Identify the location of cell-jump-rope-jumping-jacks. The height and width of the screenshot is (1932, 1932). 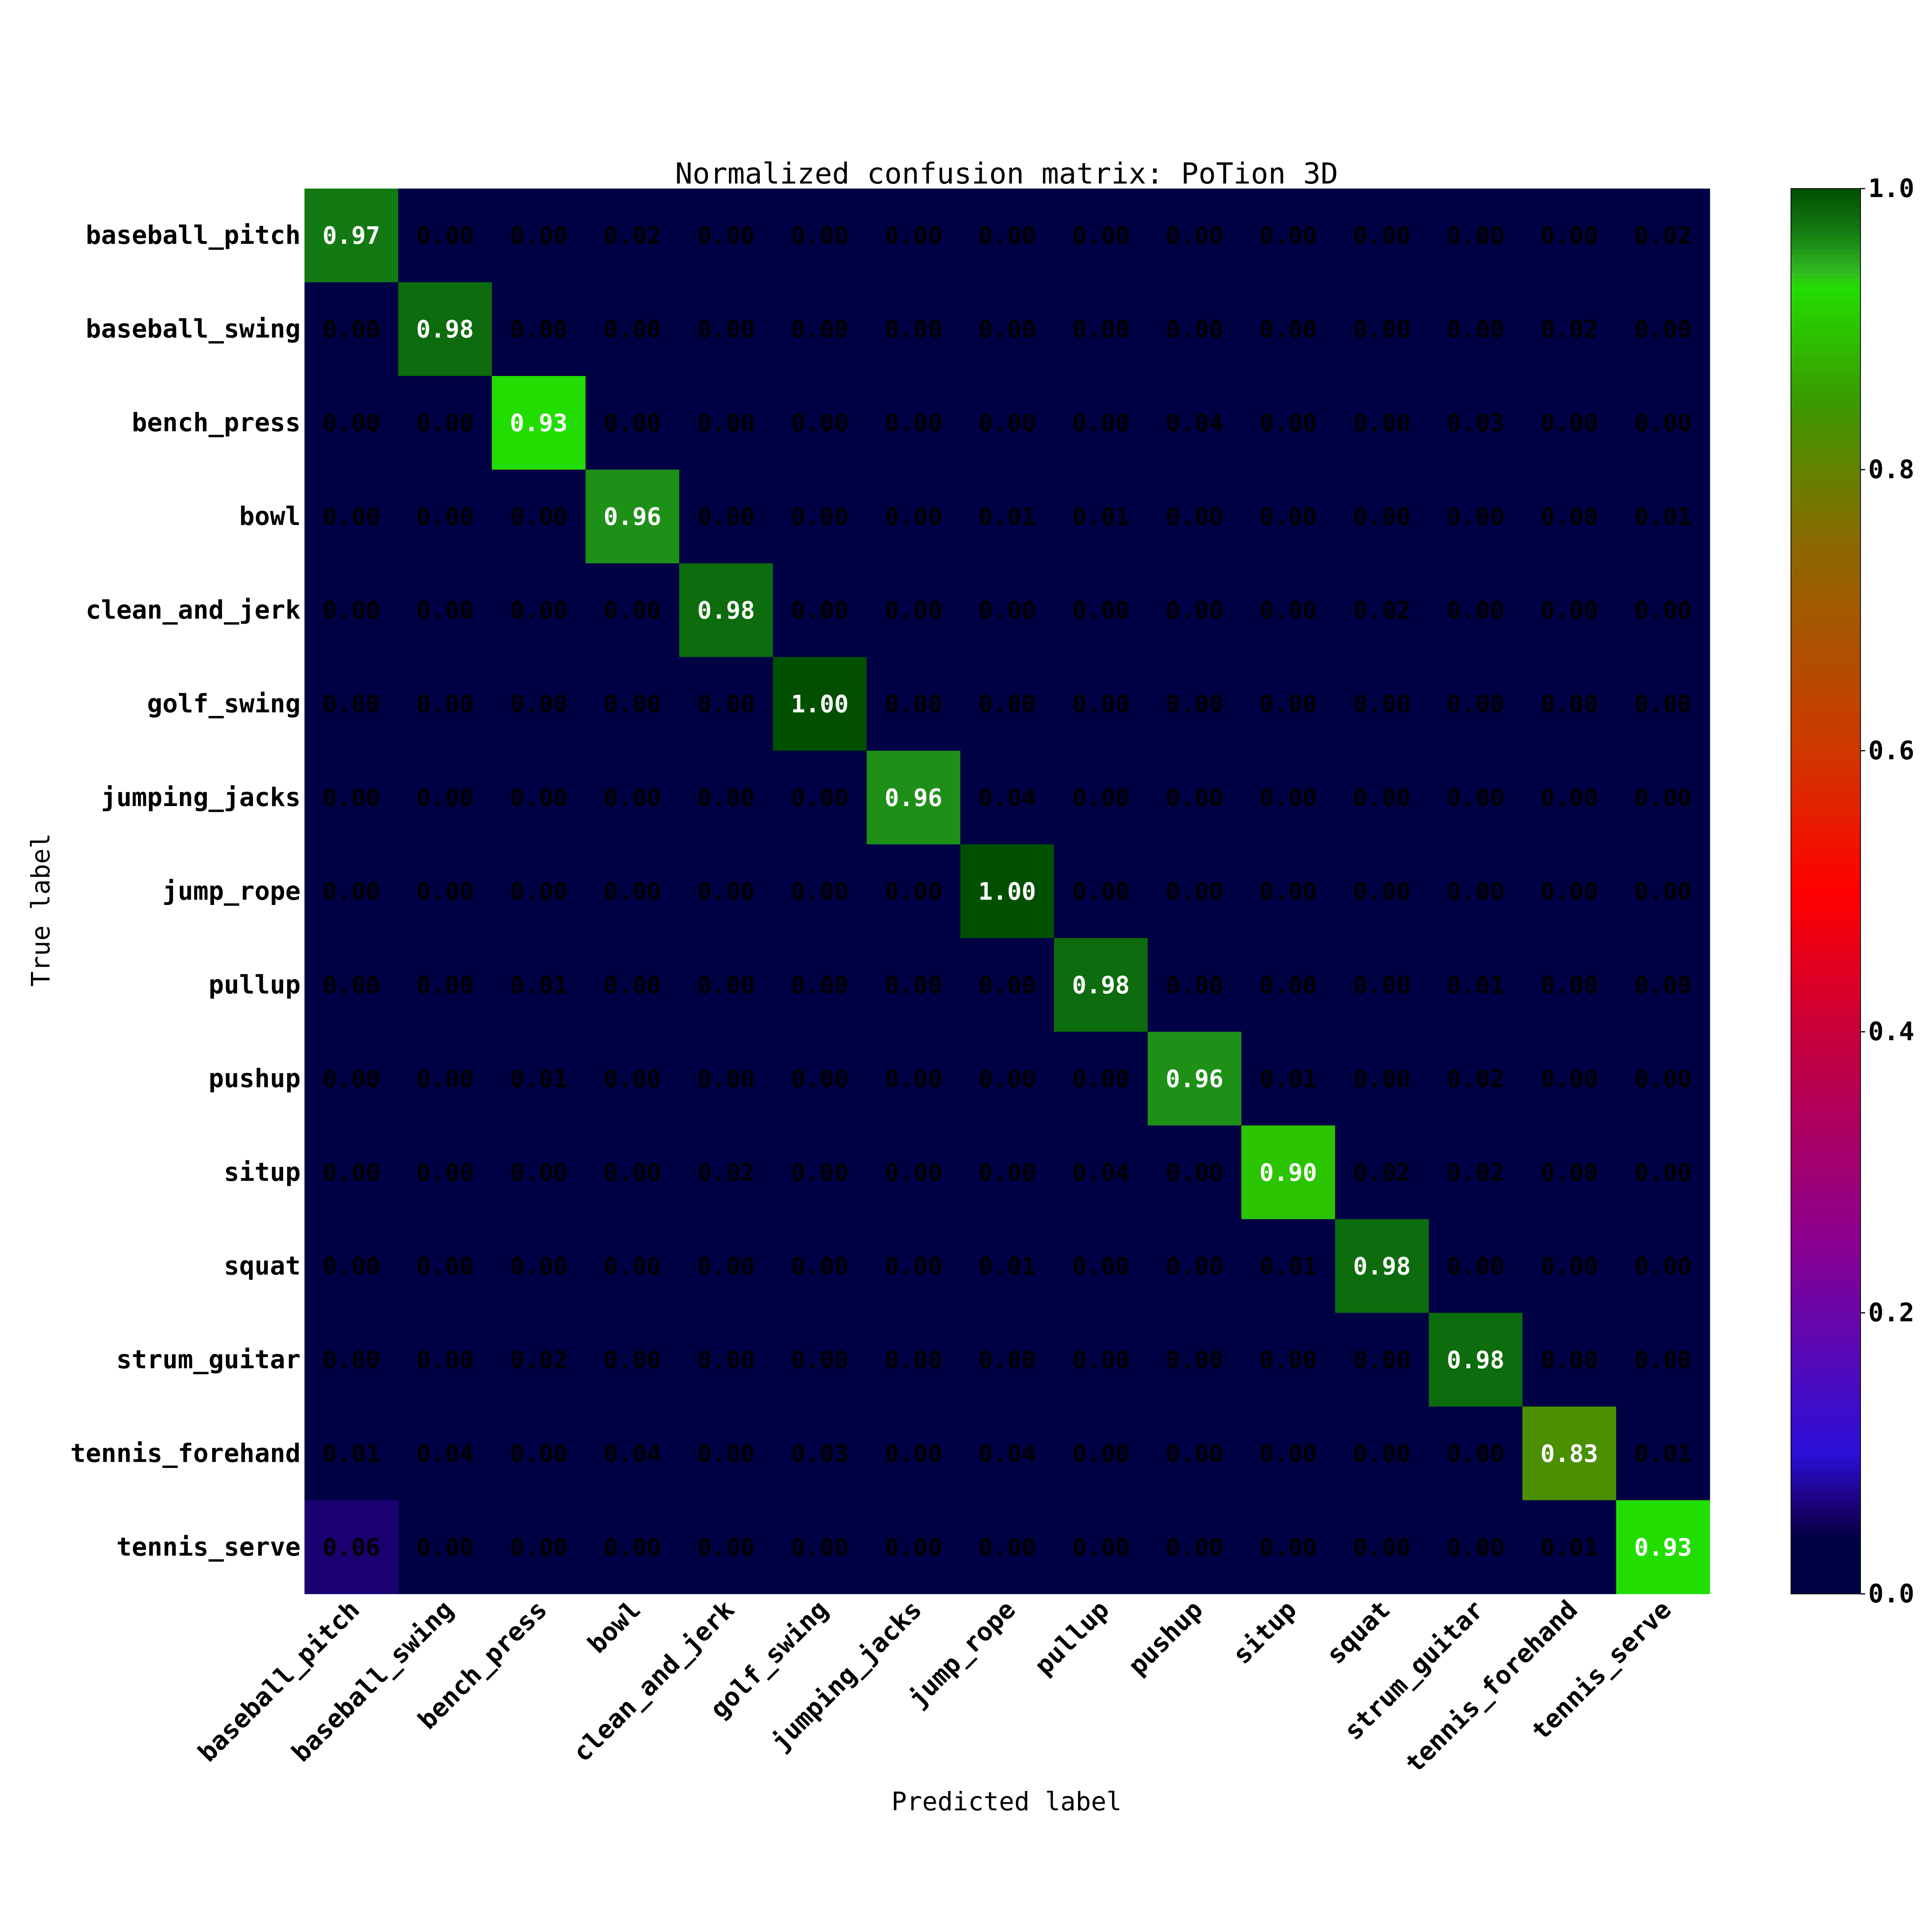
(914, 892).